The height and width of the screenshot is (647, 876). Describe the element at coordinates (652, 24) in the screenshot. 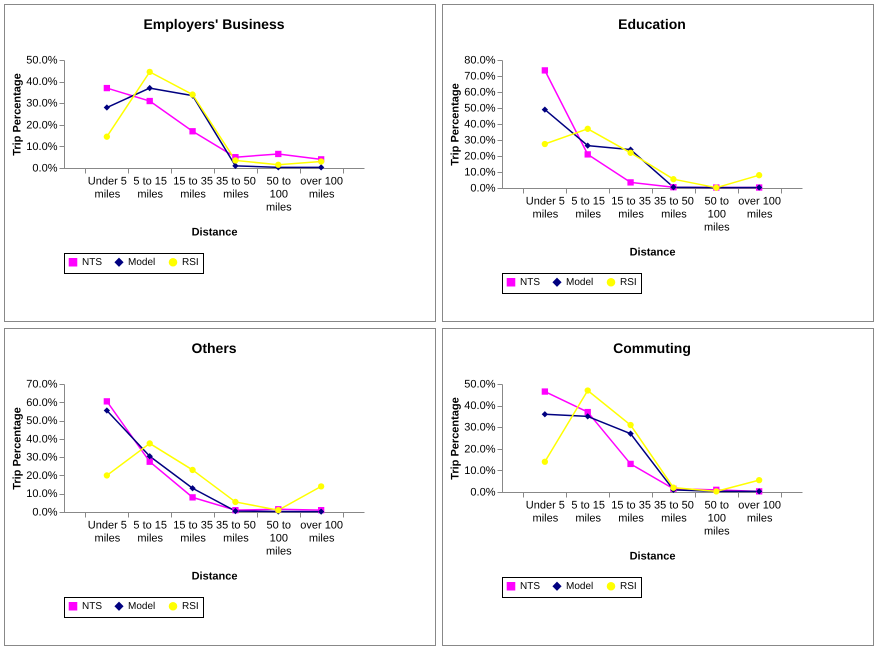

I see `chart-title: Education` at that location.